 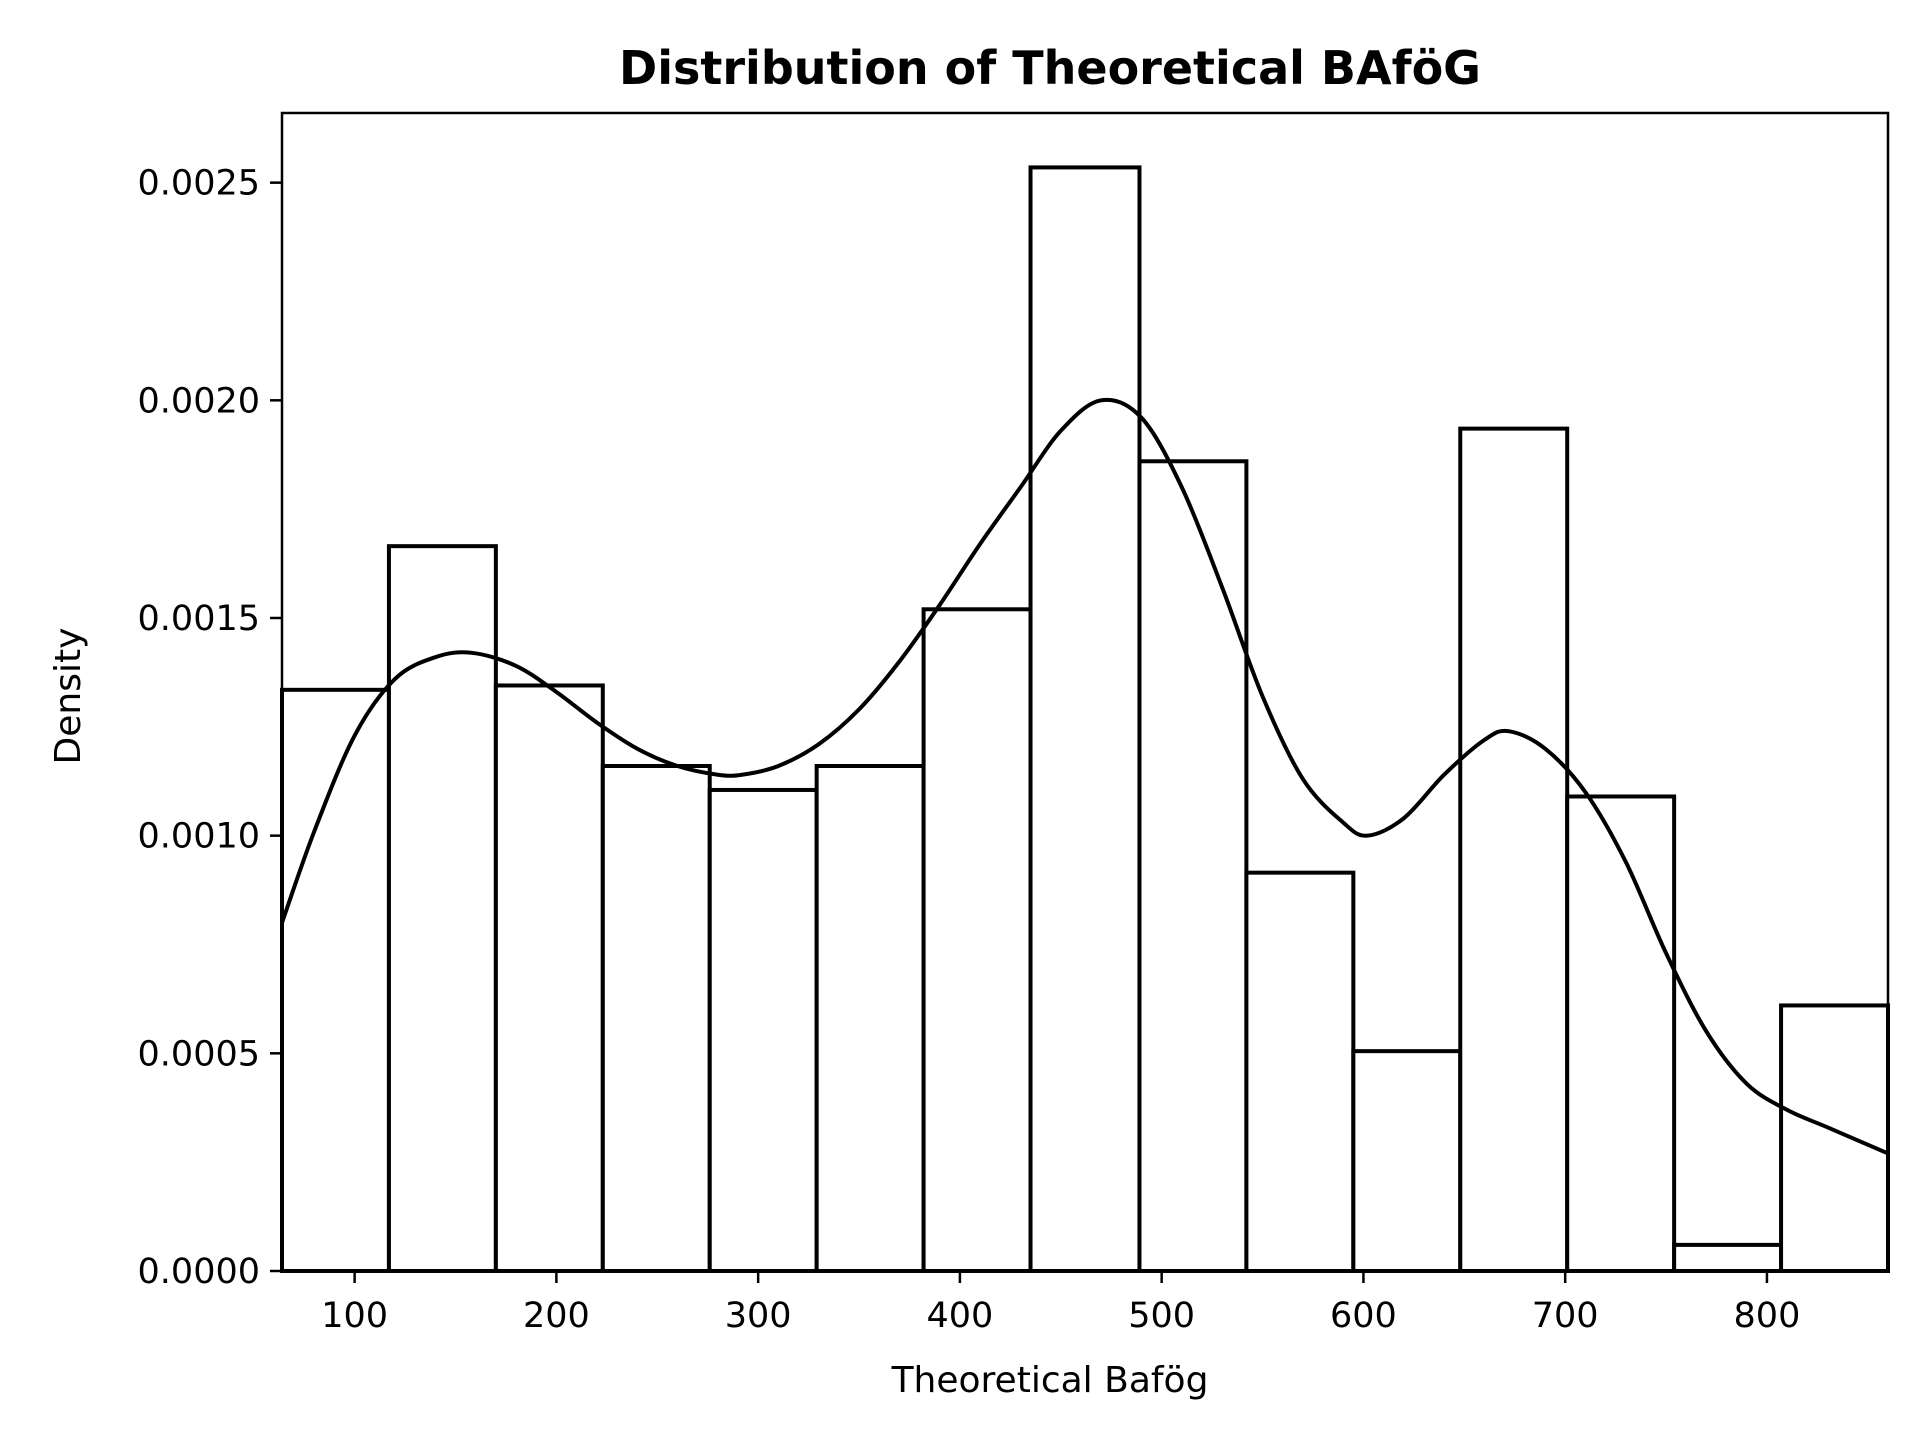 What do you see at coordinates (354, 1316) in the screenshot?
I see `x-tick-label: 100` at bounding box center [354, 1316].